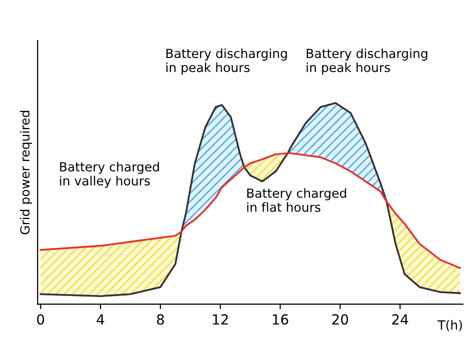  What do you see at coordinates (100, 319) in the screenshot?
I see `x-tick-label: 4` at bounding box center [100, 319].